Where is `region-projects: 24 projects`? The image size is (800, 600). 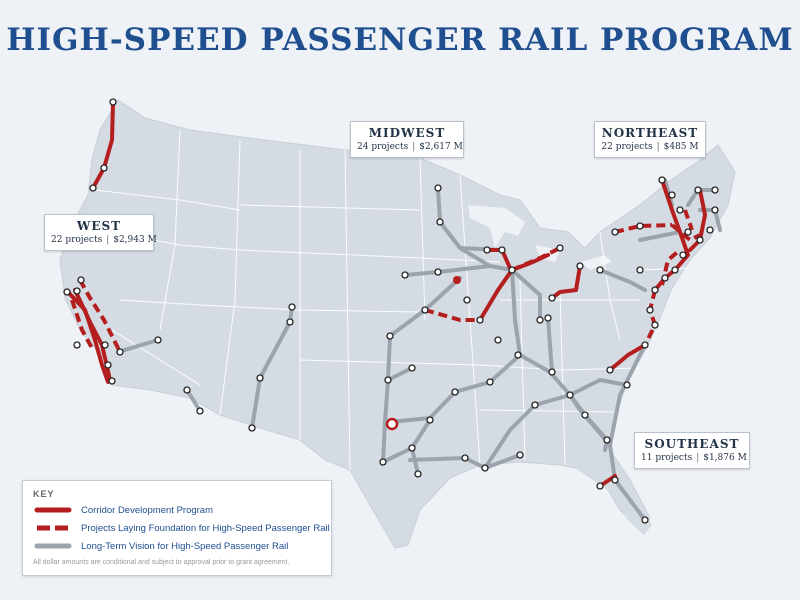 region-projects: 24 projects is located at coordinates (383, 147).